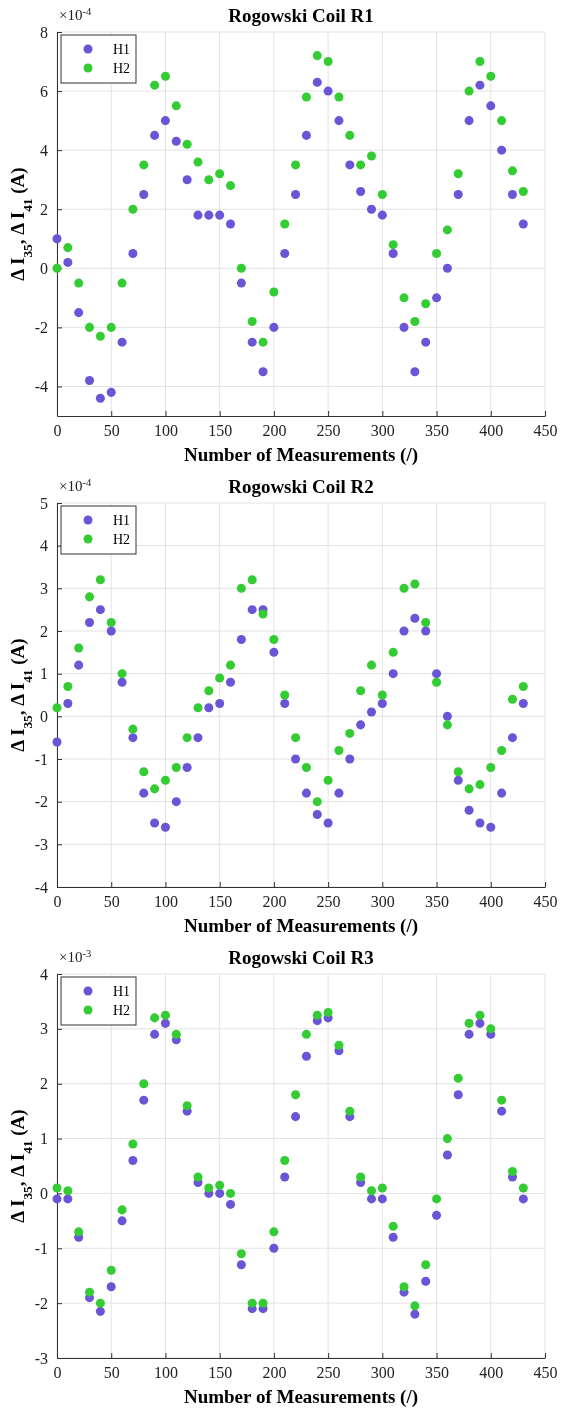 Image resolution: width=561 pixels, height=1414 pixels. Describe the element at coordinates (165, 1373) in the screenshot. I see `x-tick-label: 100` at that location.